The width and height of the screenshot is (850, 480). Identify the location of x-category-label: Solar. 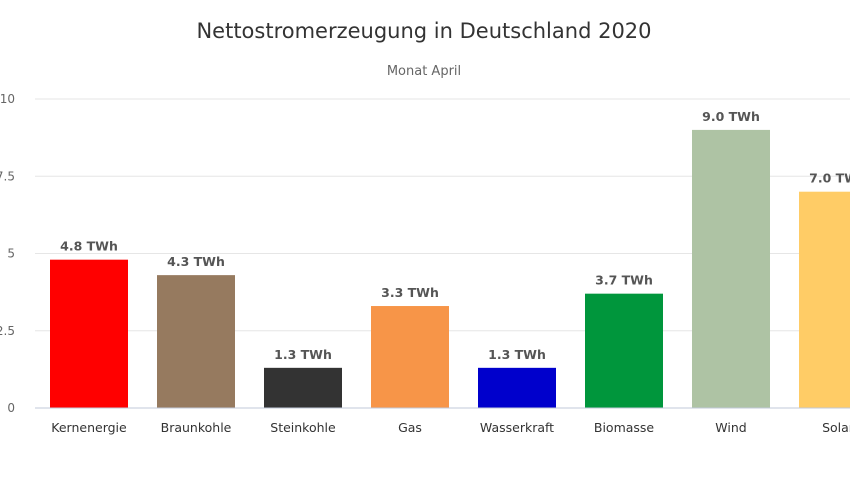
(836, 427).